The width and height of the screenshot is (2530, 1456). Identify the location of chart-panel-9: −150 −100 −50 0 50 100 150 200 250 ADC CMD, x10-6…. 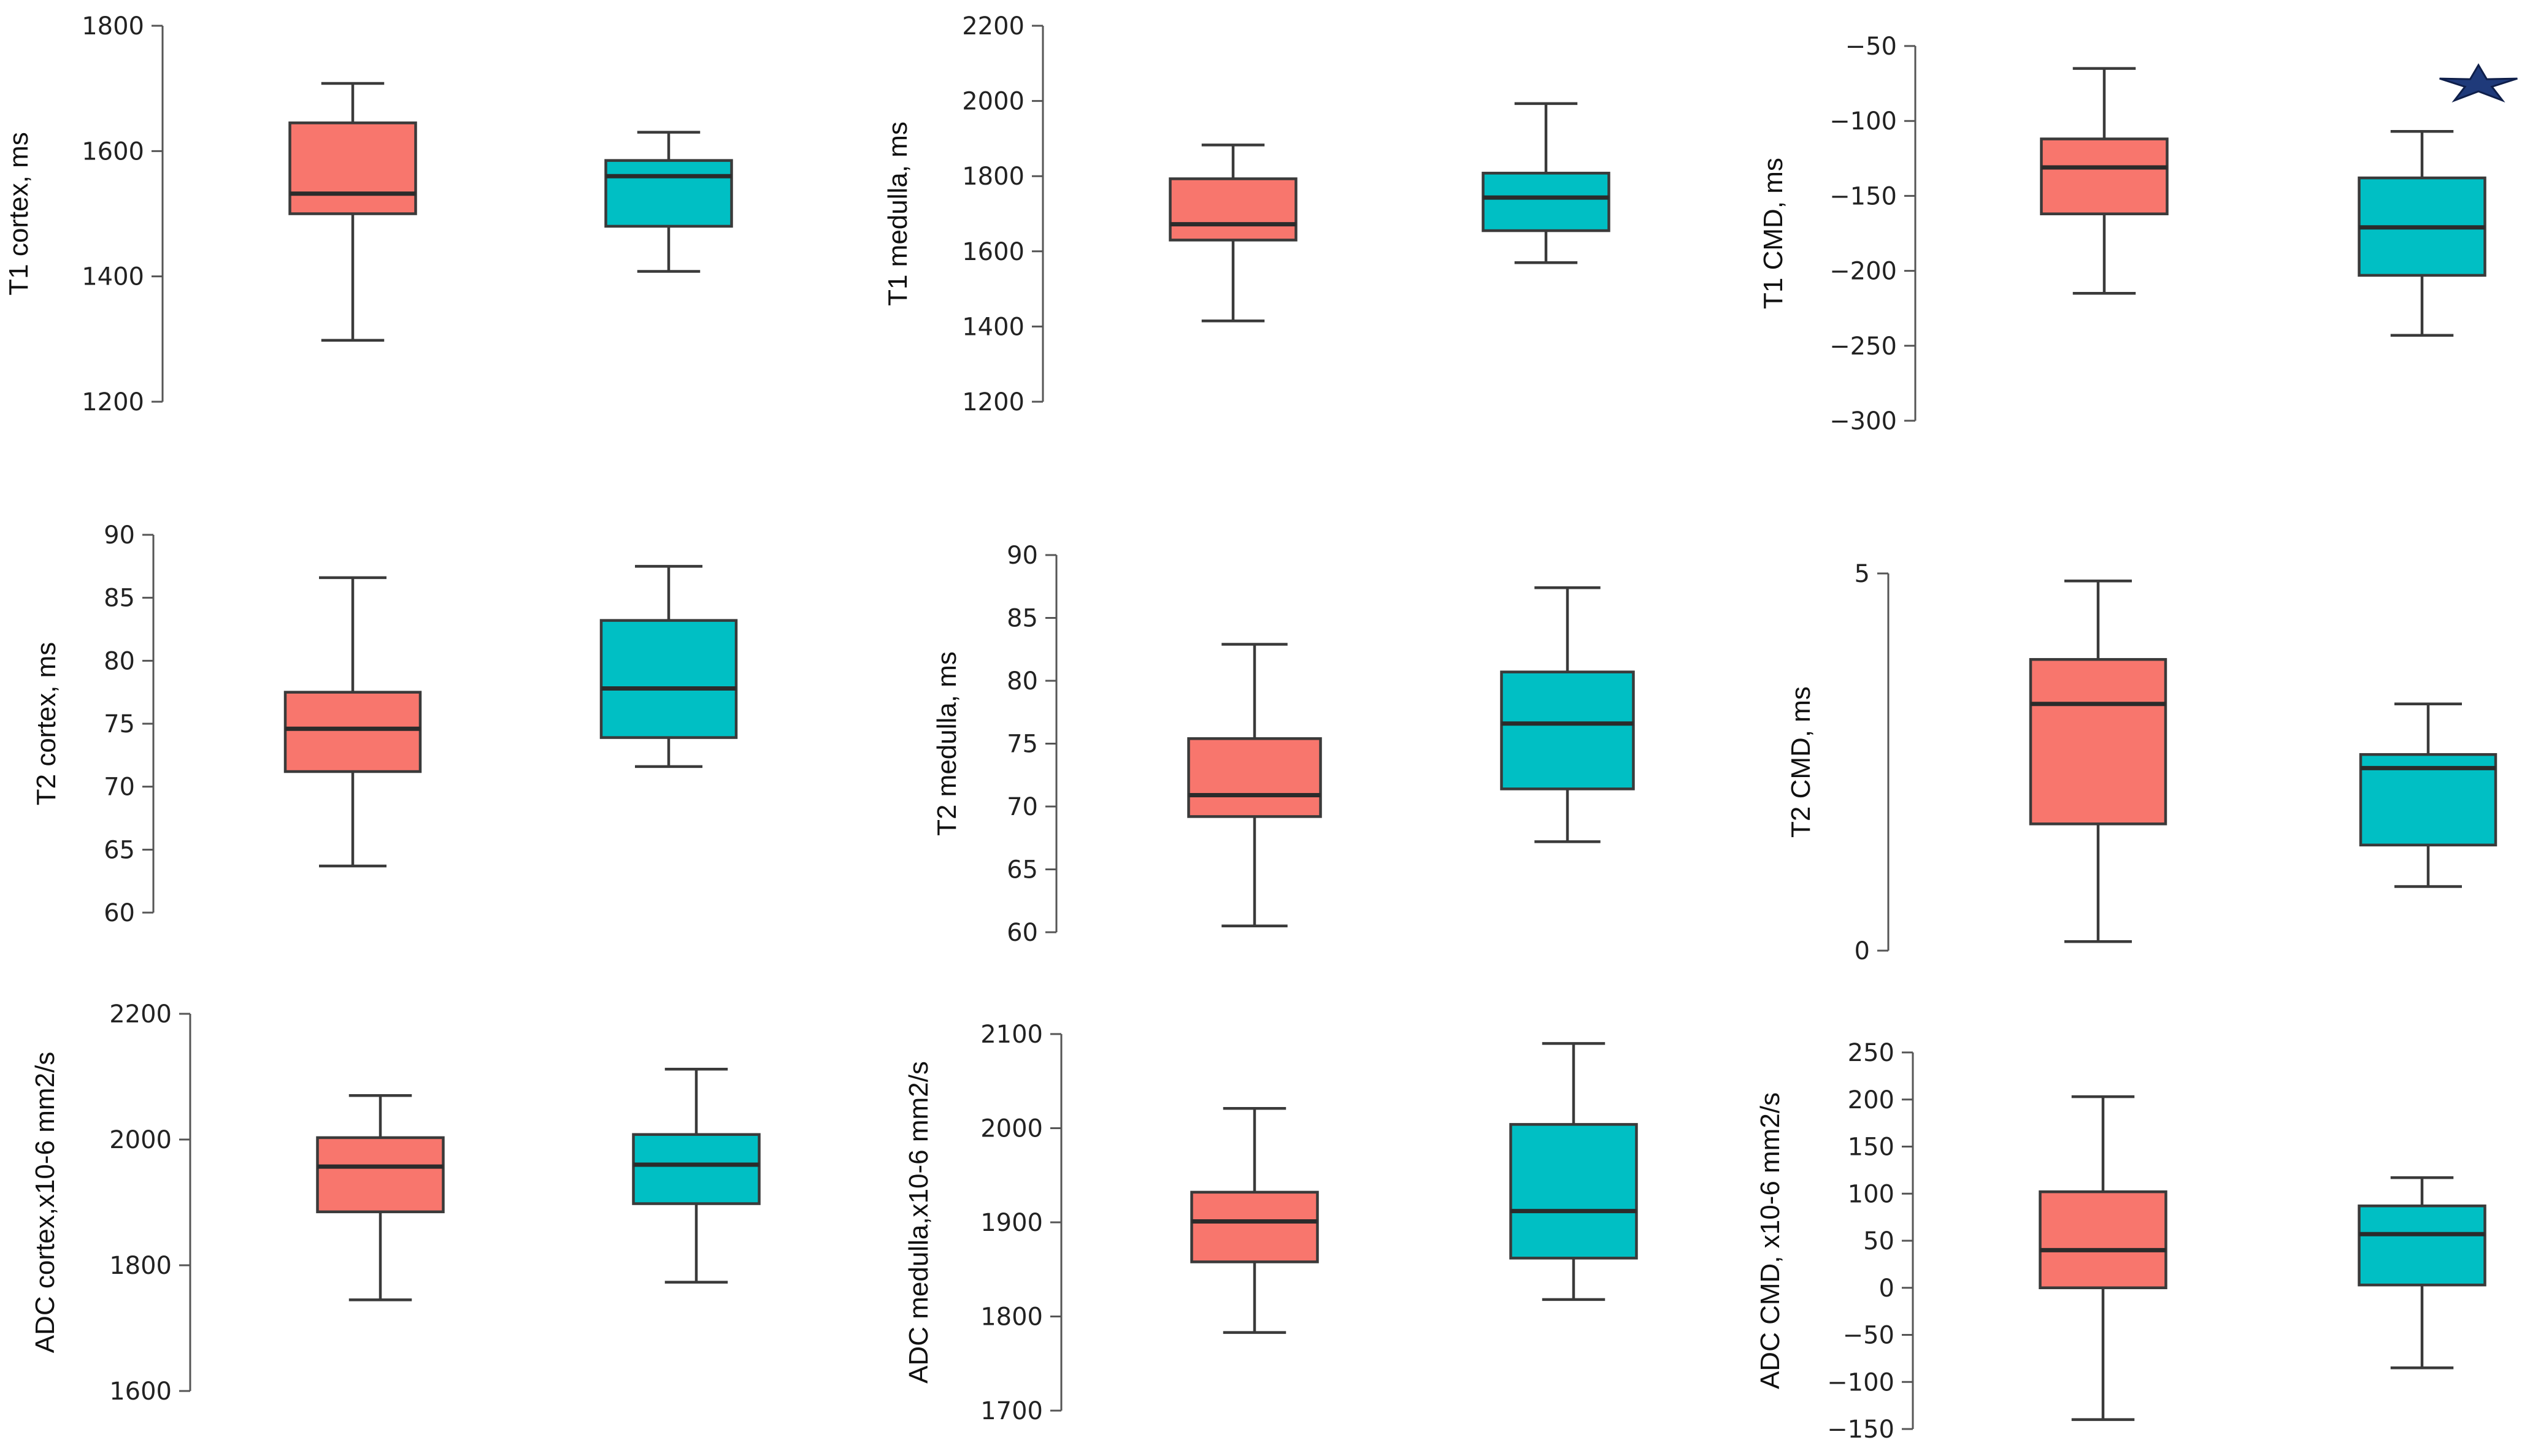
(2120, 1241).